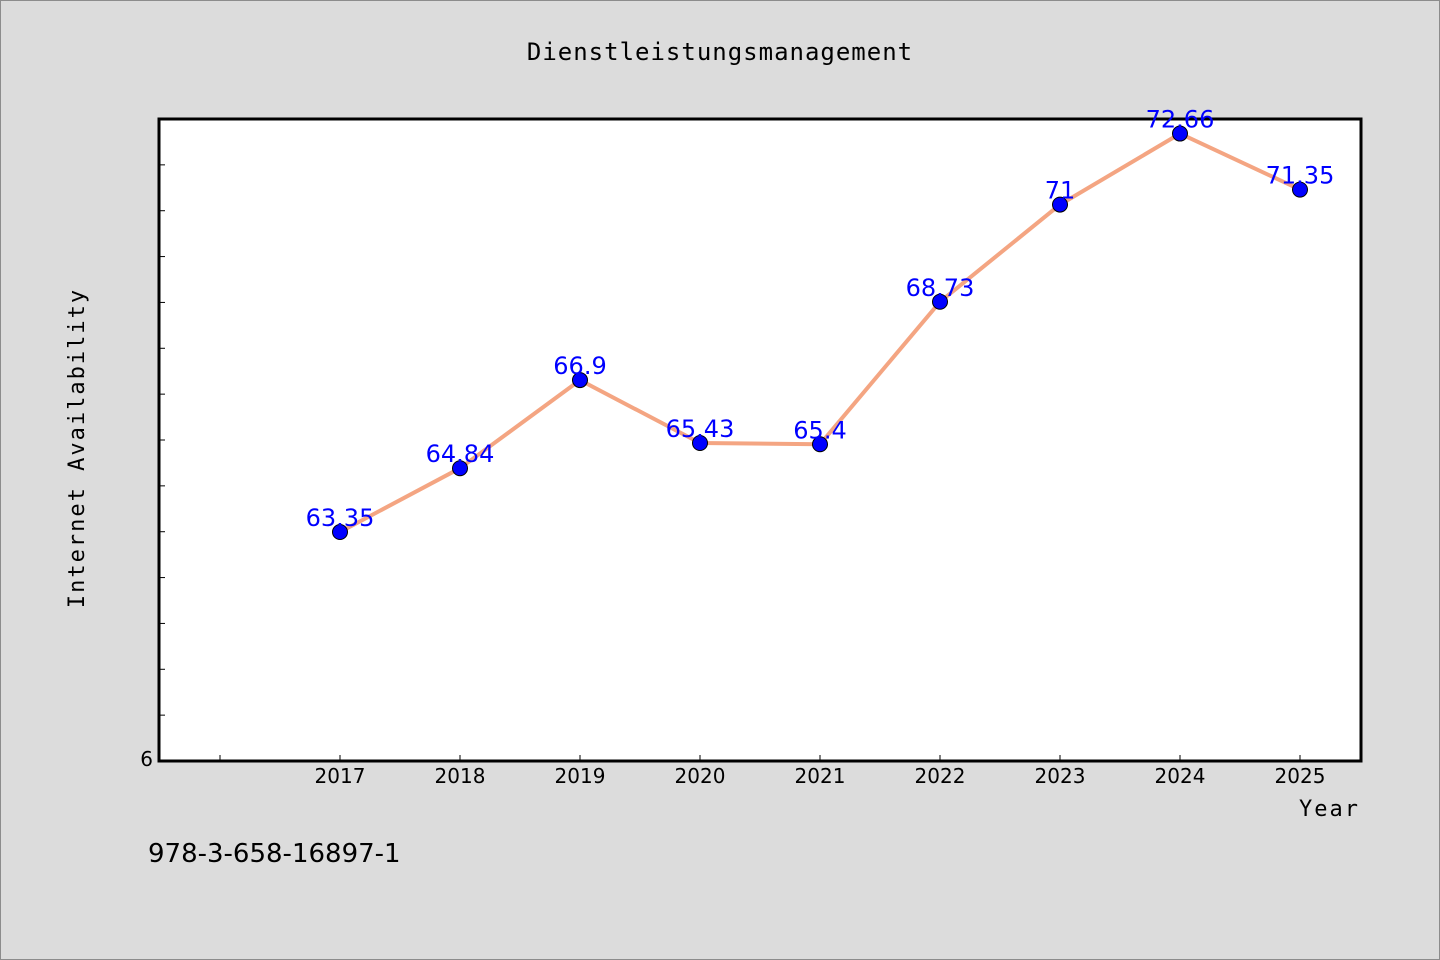  I want to click on data-label: 65.4, so click(819, 430).